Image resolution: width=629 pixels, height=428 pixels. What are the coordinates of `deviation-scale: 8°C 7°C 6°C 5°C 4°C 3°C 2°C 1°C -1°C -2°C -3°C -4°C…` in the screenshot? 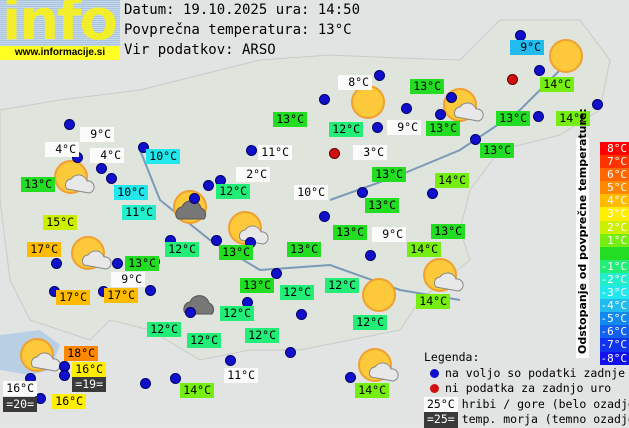 It's located at (614, 253).